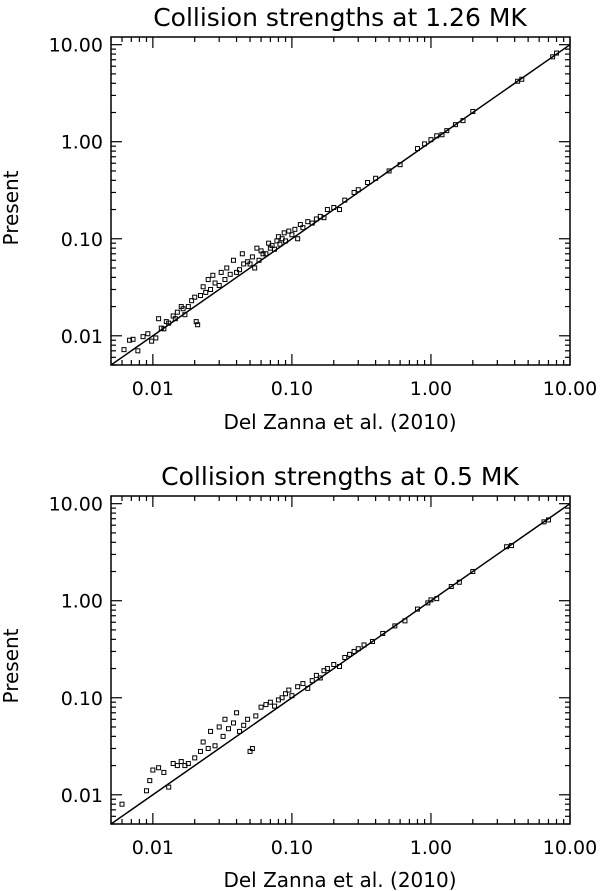 The height and width of the screenshot is (891, 600). What do you see at coordinates (76, 46) in the screenshot?
I see `y-tick-label: 10.00` at bounding box center [76, 46].